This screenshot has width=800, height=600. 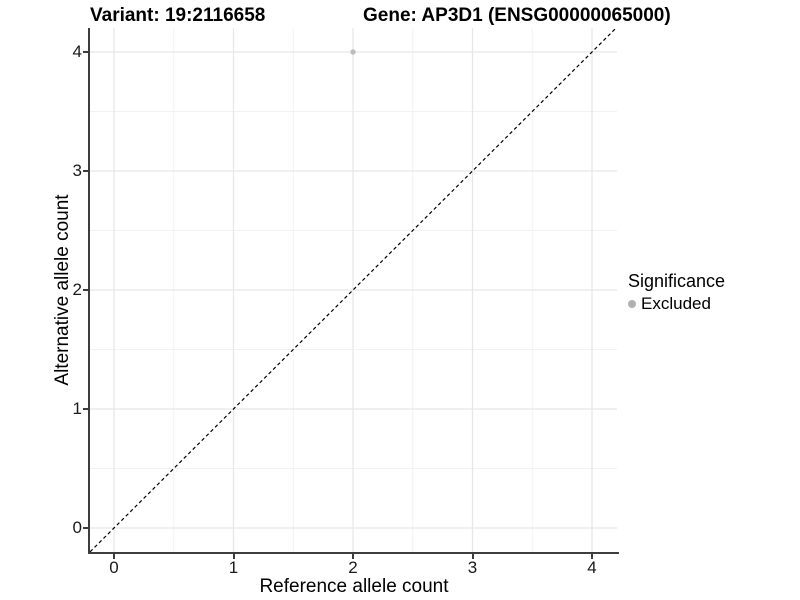 What do you see at coordinates (517, 15) in the screenshot?
I see `plot-title-gene: Gene: AP3D1 (ENSG00000065000)` at bounding box center [517, 15].